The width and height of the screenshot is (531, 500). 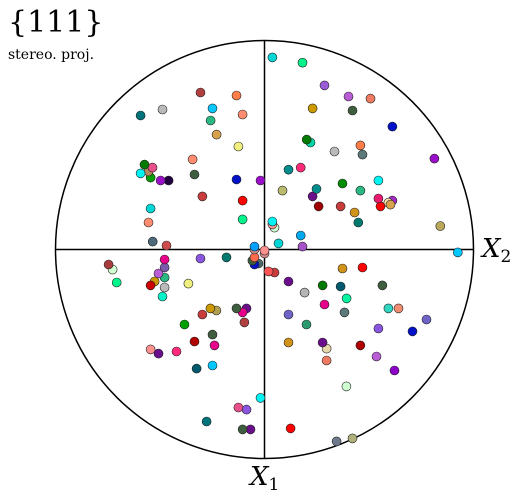 What do you see at coordinates (495, 250) in the screenshot?
I see `axis-x2-label: X2` at bounding box center [495, 250].